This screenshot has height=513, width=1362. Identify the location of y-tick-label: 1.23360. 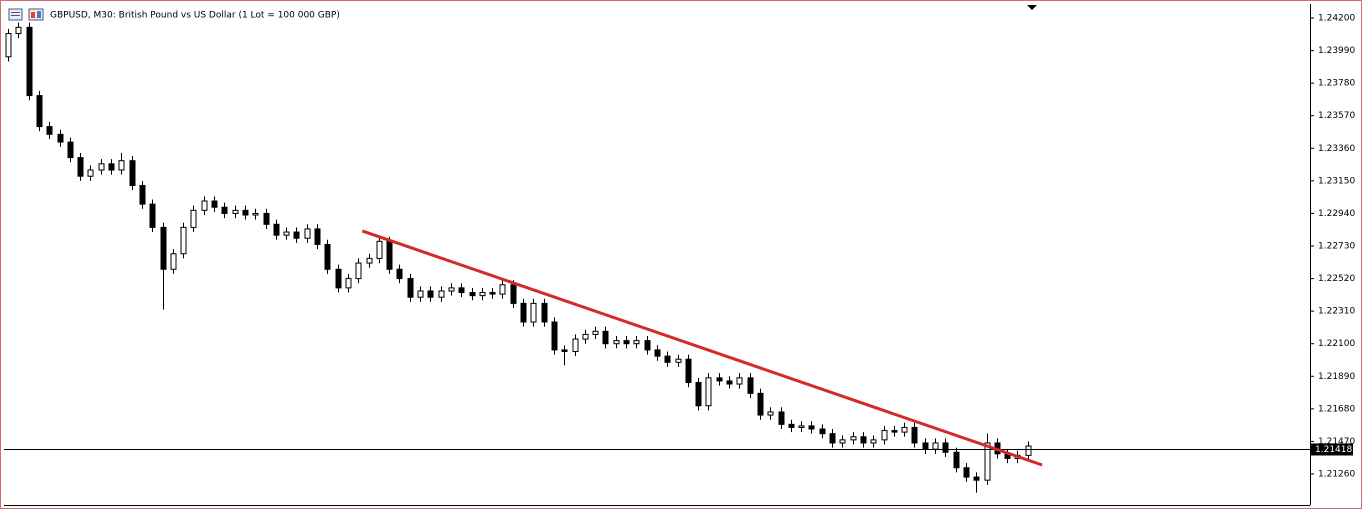
(1336, 149).